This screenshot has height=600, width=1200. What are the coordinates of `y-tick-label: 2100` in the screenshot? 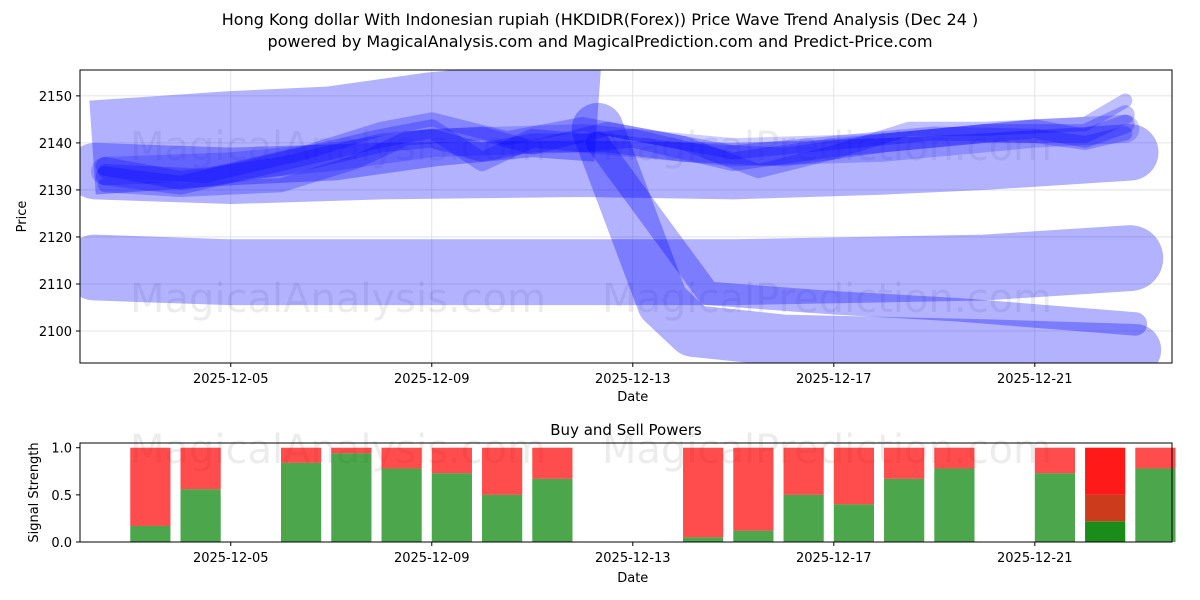 It's located at (55, 332).